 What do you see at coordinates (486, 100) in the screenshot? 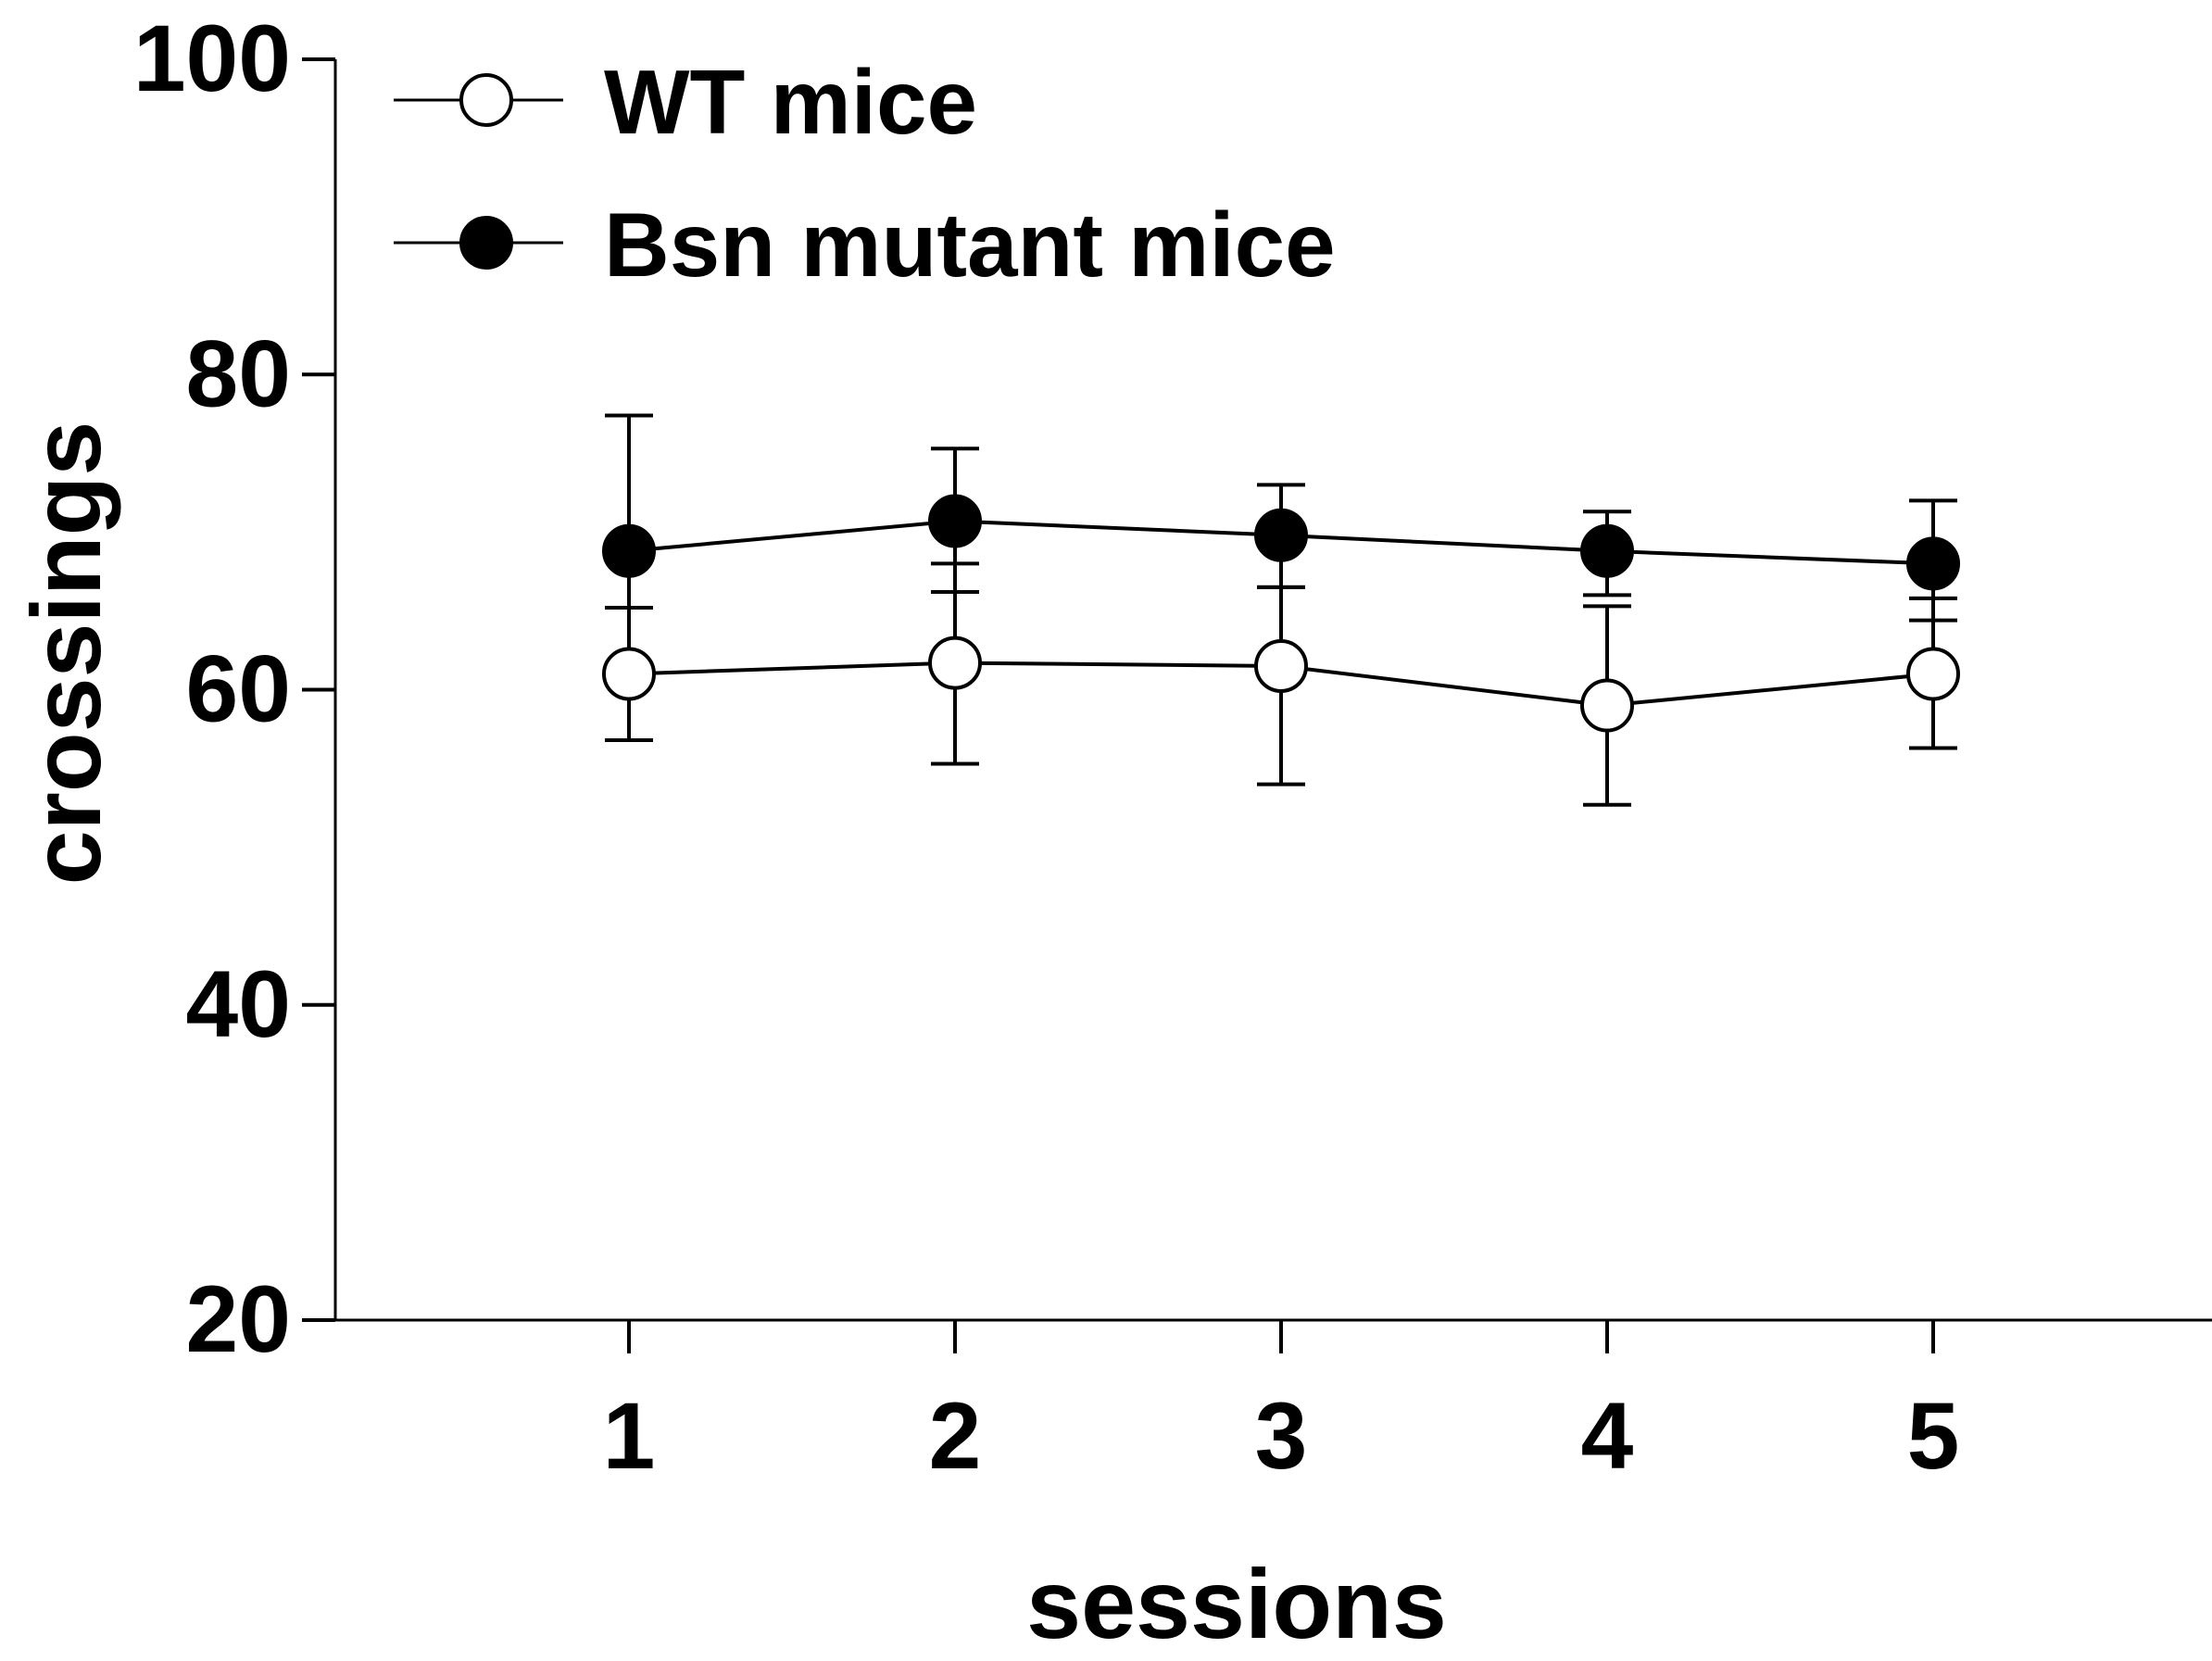
I see `legend-marker-wt` at bounding box center [486, 100].